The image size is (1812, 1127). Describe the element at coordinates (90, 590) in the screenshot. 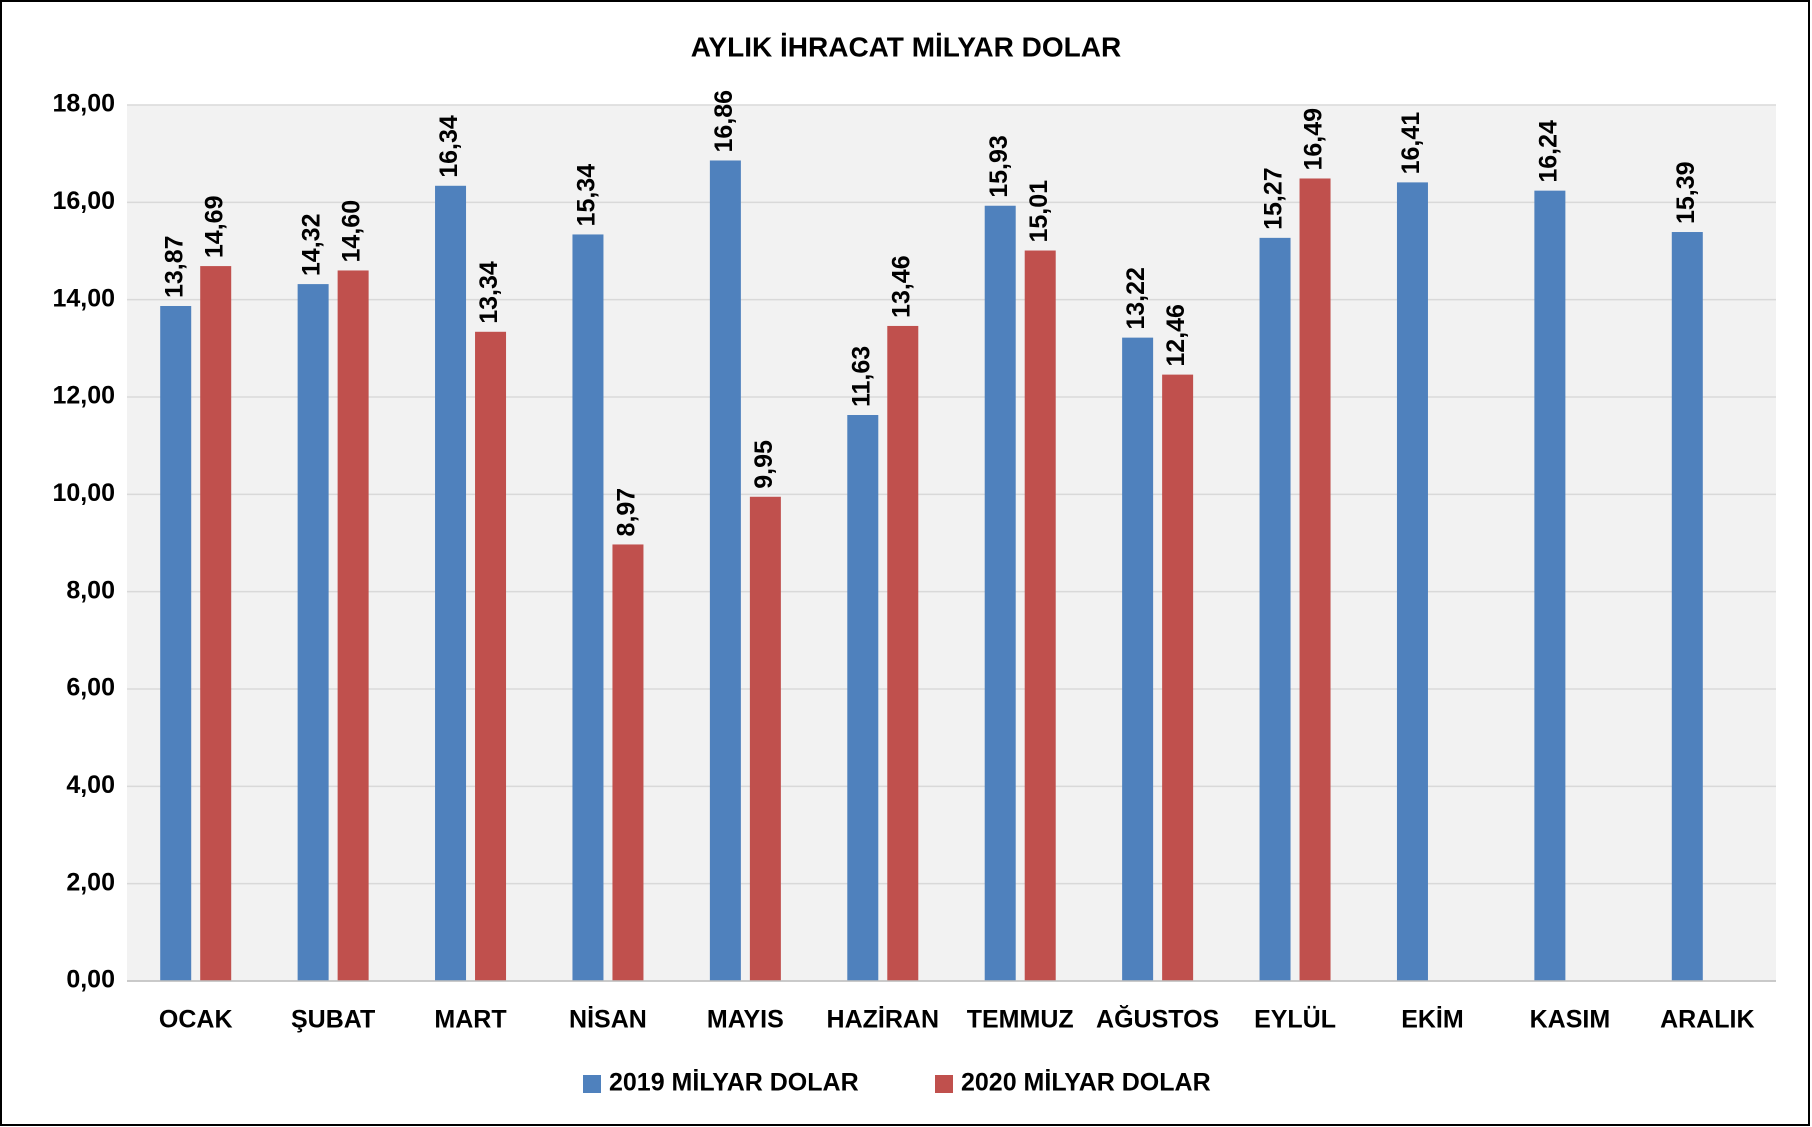

I see `y-tick-label: 8,00` at that location.